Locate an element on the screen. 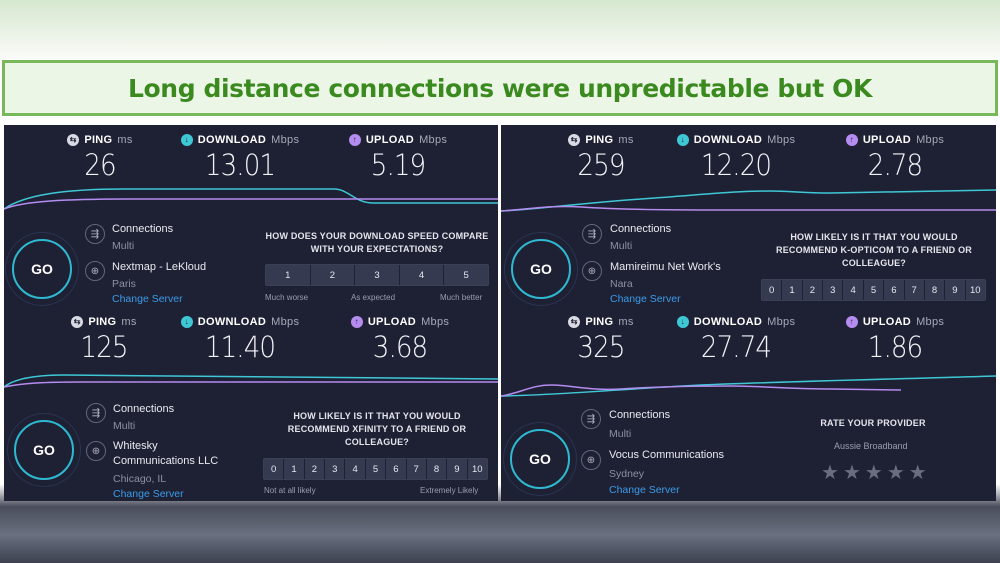 Image resolution: width=1000 pixels, height=563 pixels. star-rating: ★ ★ ★ ★ ★ is located at coordinates (874, 473).